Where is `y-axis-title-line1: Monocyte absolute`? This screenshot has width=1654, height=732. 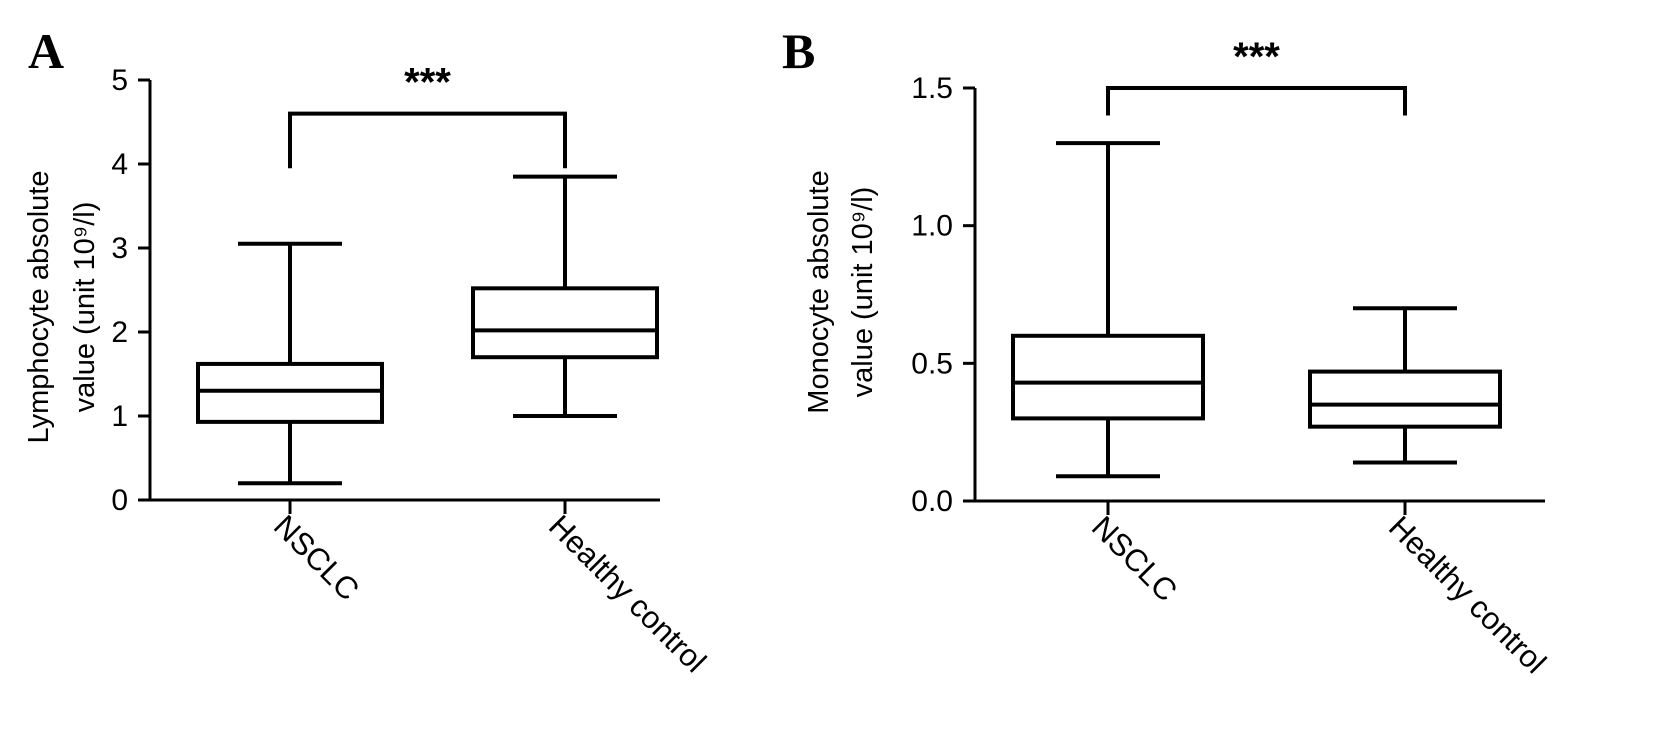 y-axis-title-line1: Monocyte absolute is located at coordinates (819, 291).